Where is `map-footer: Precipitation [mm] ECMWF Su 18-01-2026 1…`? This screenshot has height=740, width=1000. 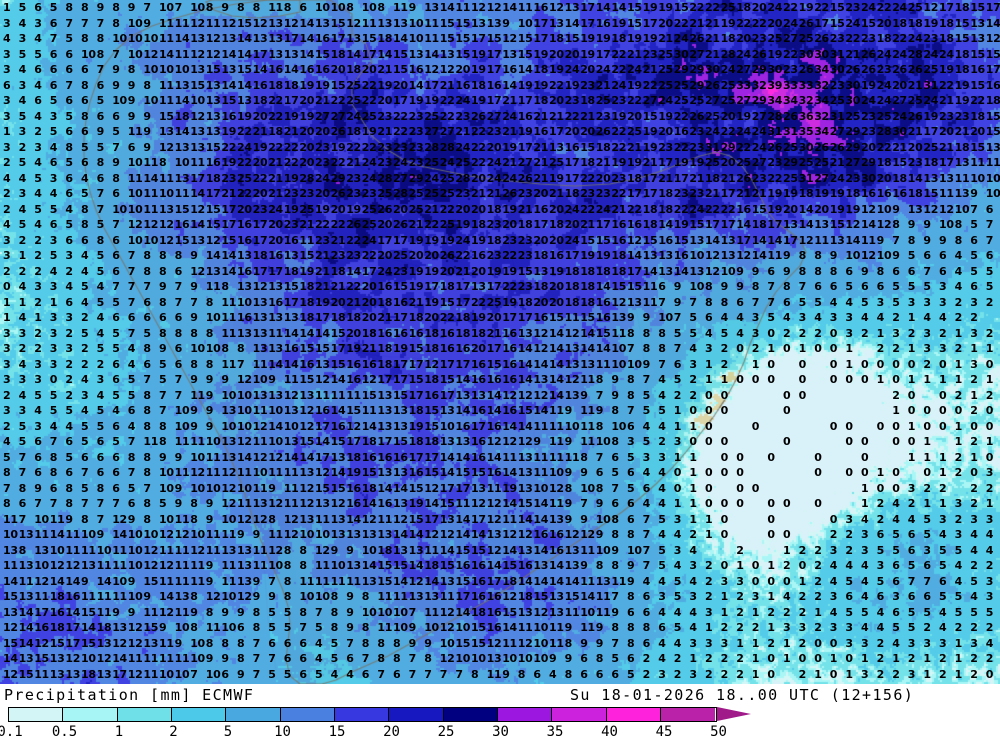 map-footer: Precipitation [mm] ECMWF Su 18-01-2026 1… is located at coordinates (500, 712).